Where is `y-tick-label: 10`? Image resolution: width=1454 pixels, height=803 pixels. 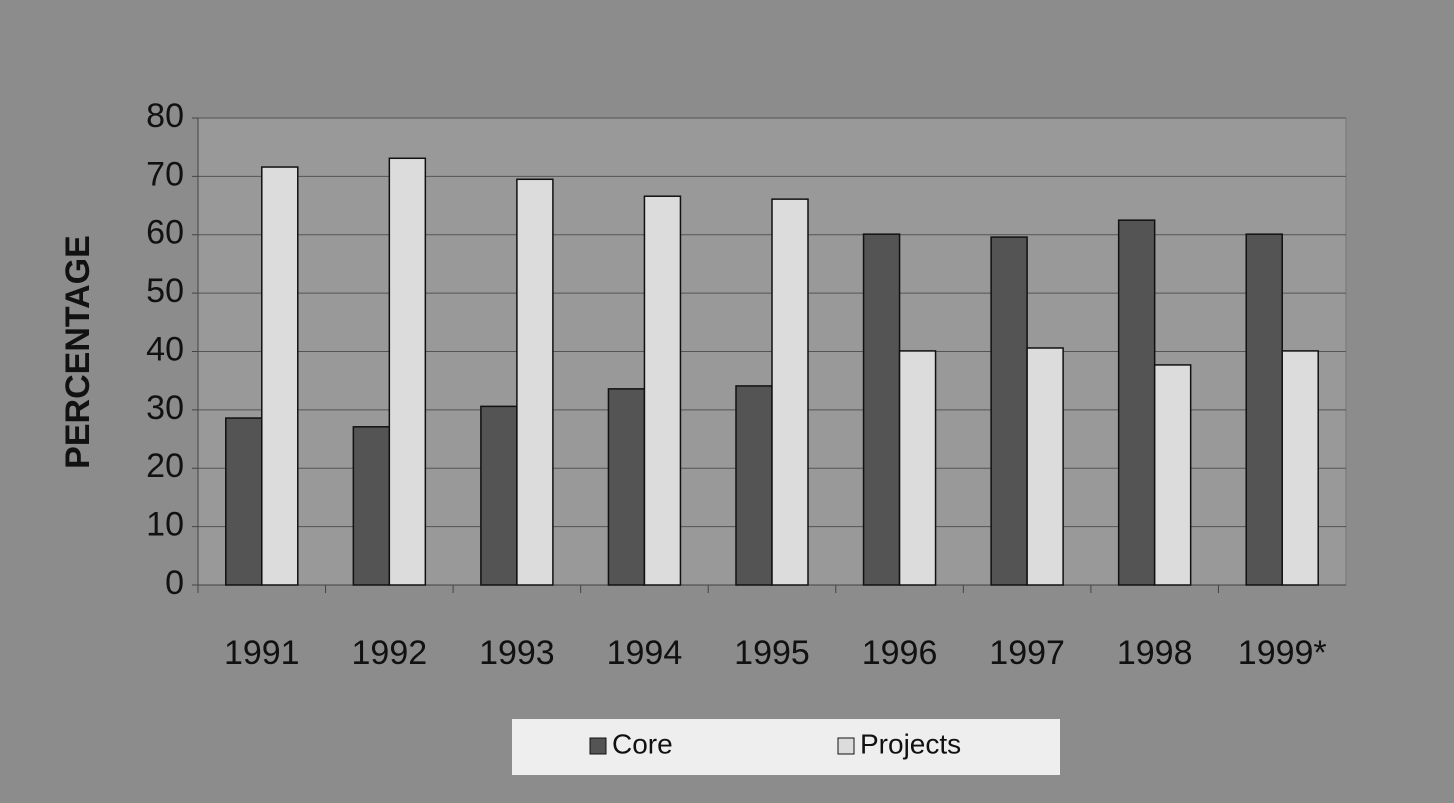 y-tick-label: 10 is located at coordinates (165, 525).